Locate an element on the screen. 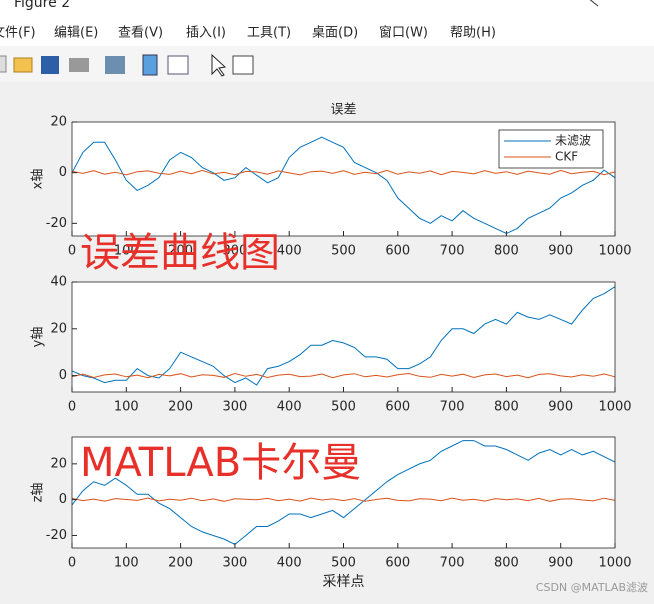 This screenshot has width=654, height=604. menu-item: 插入(I) is located at coordinates (206, 33).